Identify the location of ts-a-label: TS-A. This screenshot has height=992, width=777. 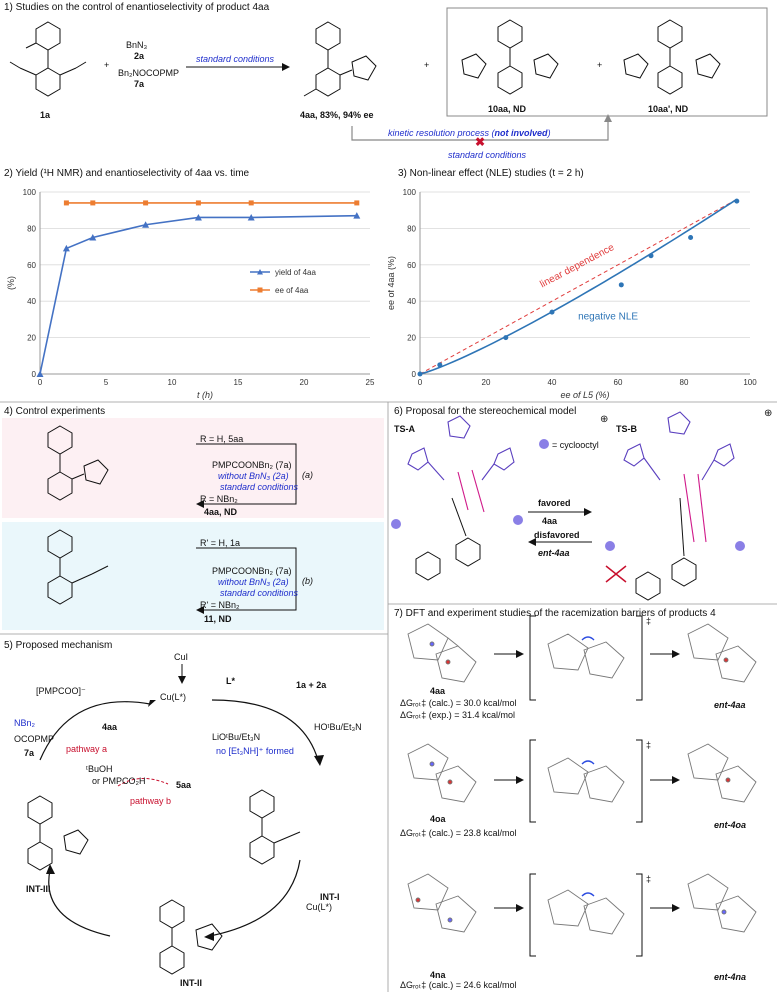
(404, 429).